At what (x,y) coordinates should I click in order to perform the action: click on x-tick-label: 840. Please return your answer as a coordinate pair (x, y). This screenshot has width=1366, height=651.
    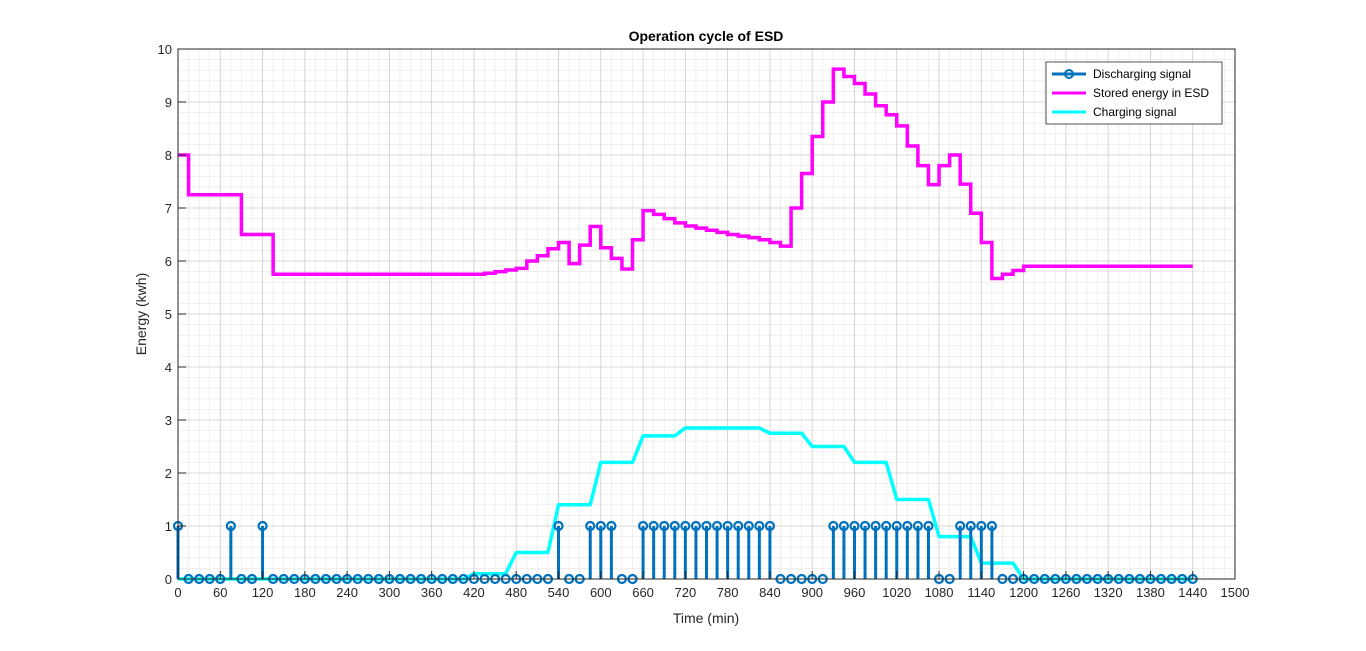
    Looking at the image, I should click on (770, 592).